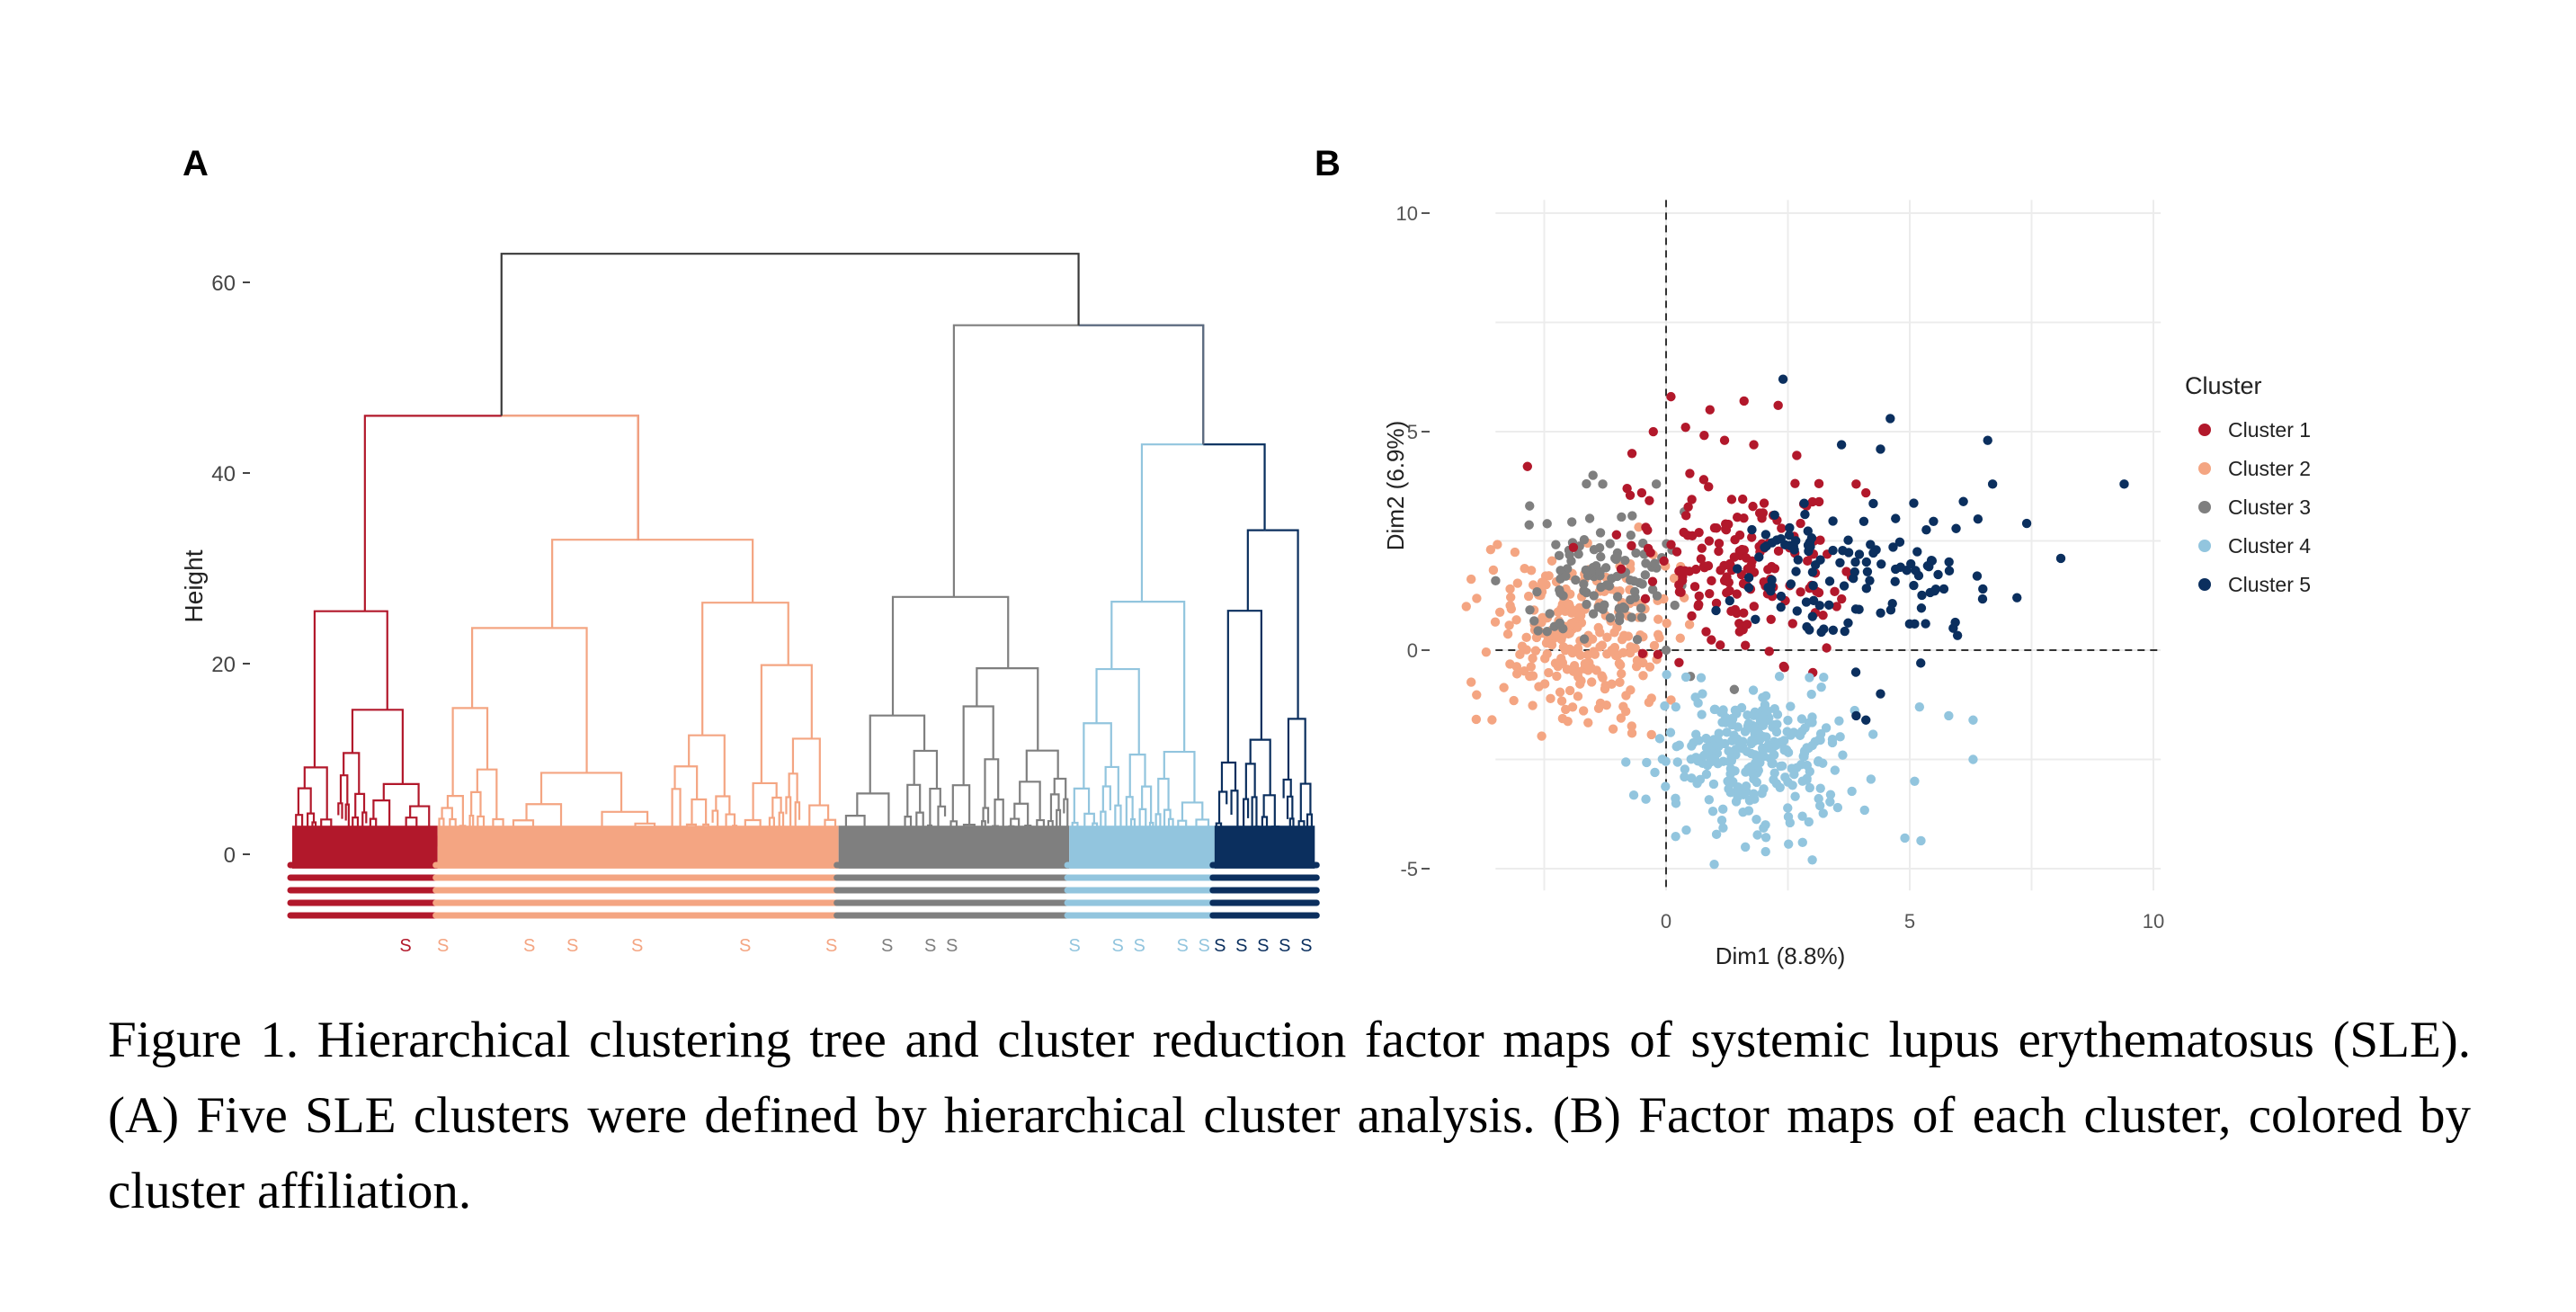 This screenshot has height=1312, width=2576. I want to click on factor-map-x-axis-label: Dim1 (8.8%), so click(1781, 955).